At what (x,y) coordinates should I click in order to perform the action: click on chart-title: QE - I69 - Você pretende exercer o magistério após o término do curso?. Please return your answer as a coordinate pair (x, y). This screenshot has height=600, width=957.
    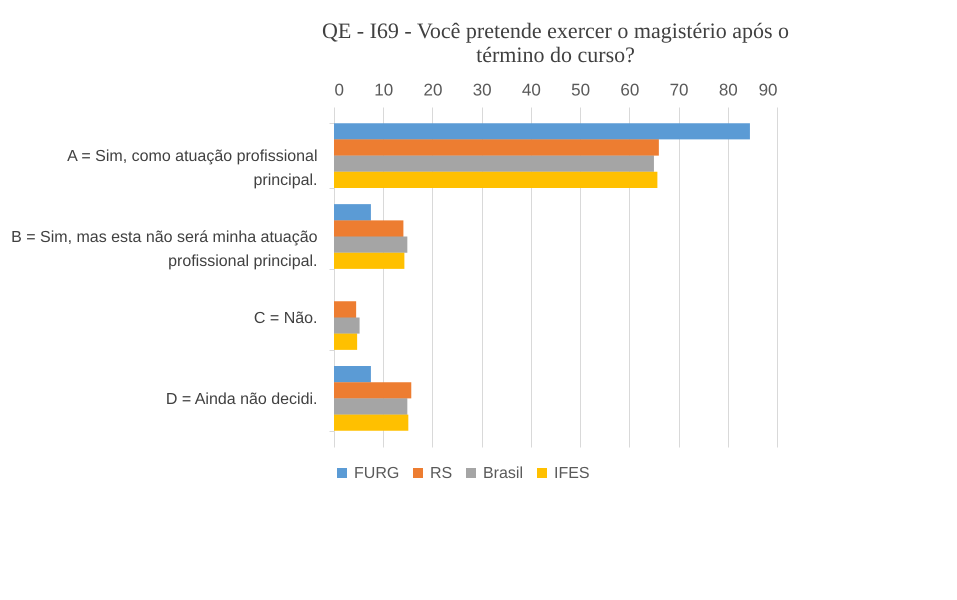
    Looking at the image, I should click on (556, 42).